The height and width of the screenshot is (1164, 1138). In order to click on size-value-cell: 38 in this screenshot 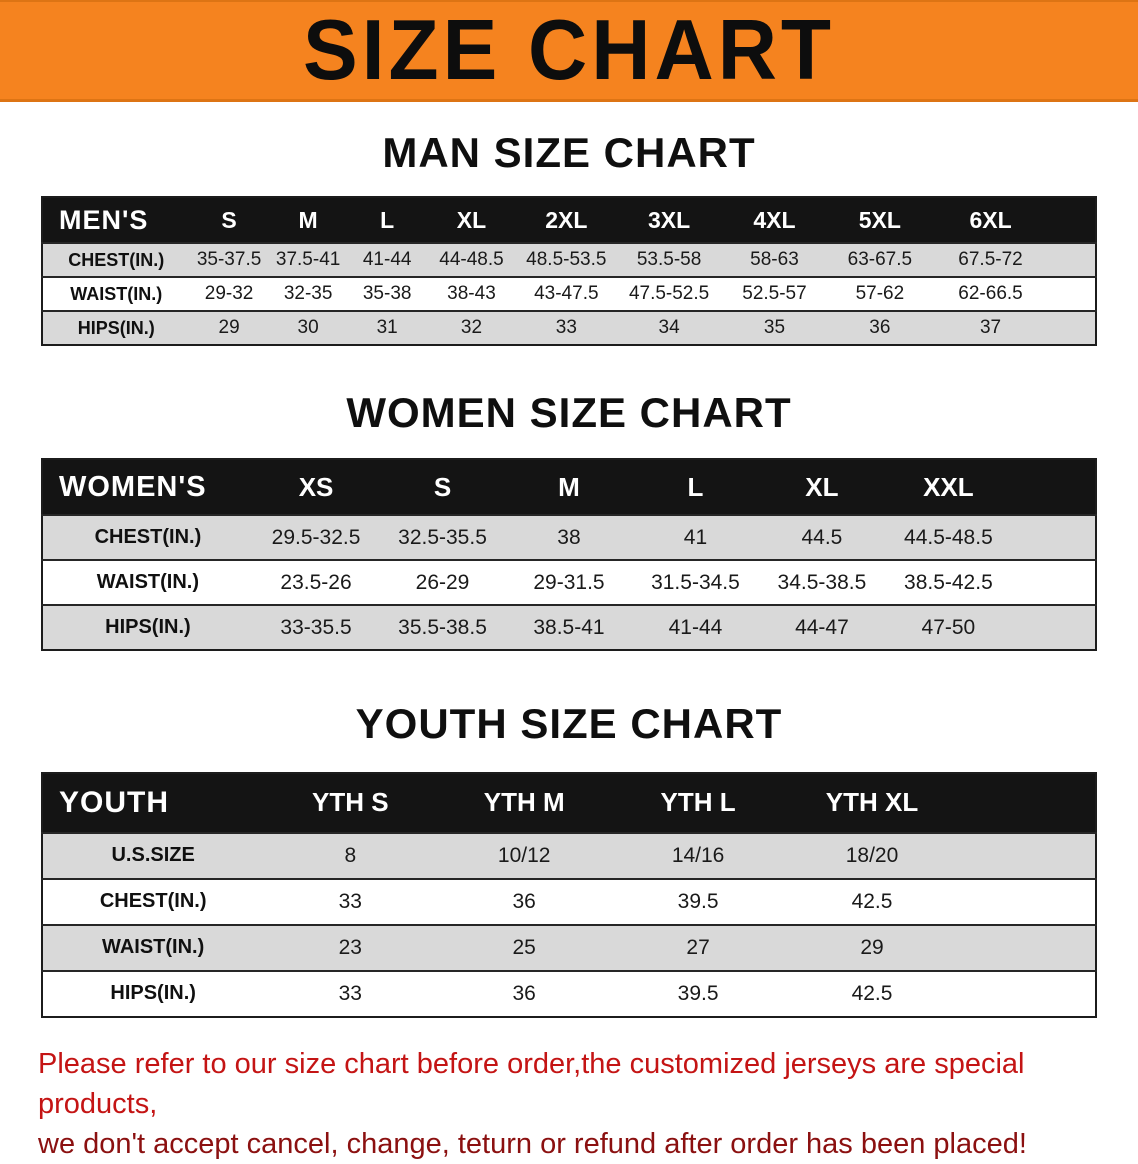, I will do `click(569, 538)`.